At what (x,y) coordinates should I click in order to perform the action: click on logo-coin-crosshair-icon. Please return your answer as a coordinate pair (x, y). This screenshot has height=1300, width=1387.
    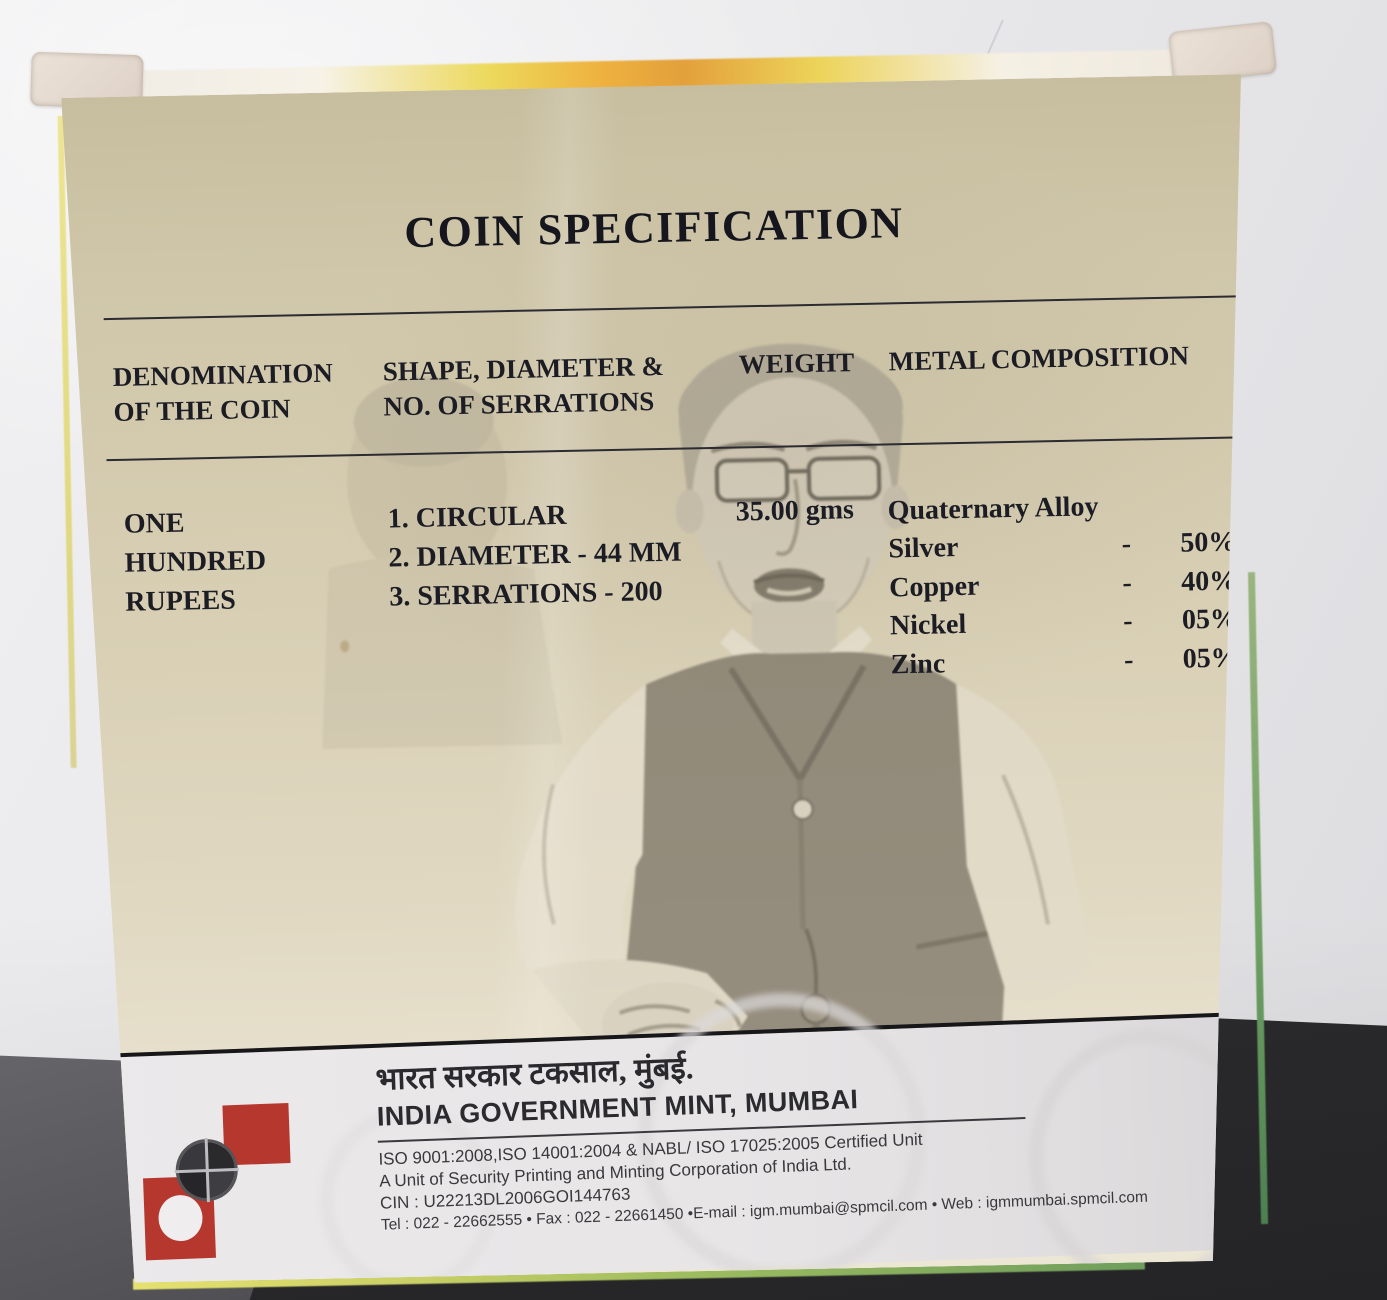
    Looking at the image, I should click on (207, 1170).